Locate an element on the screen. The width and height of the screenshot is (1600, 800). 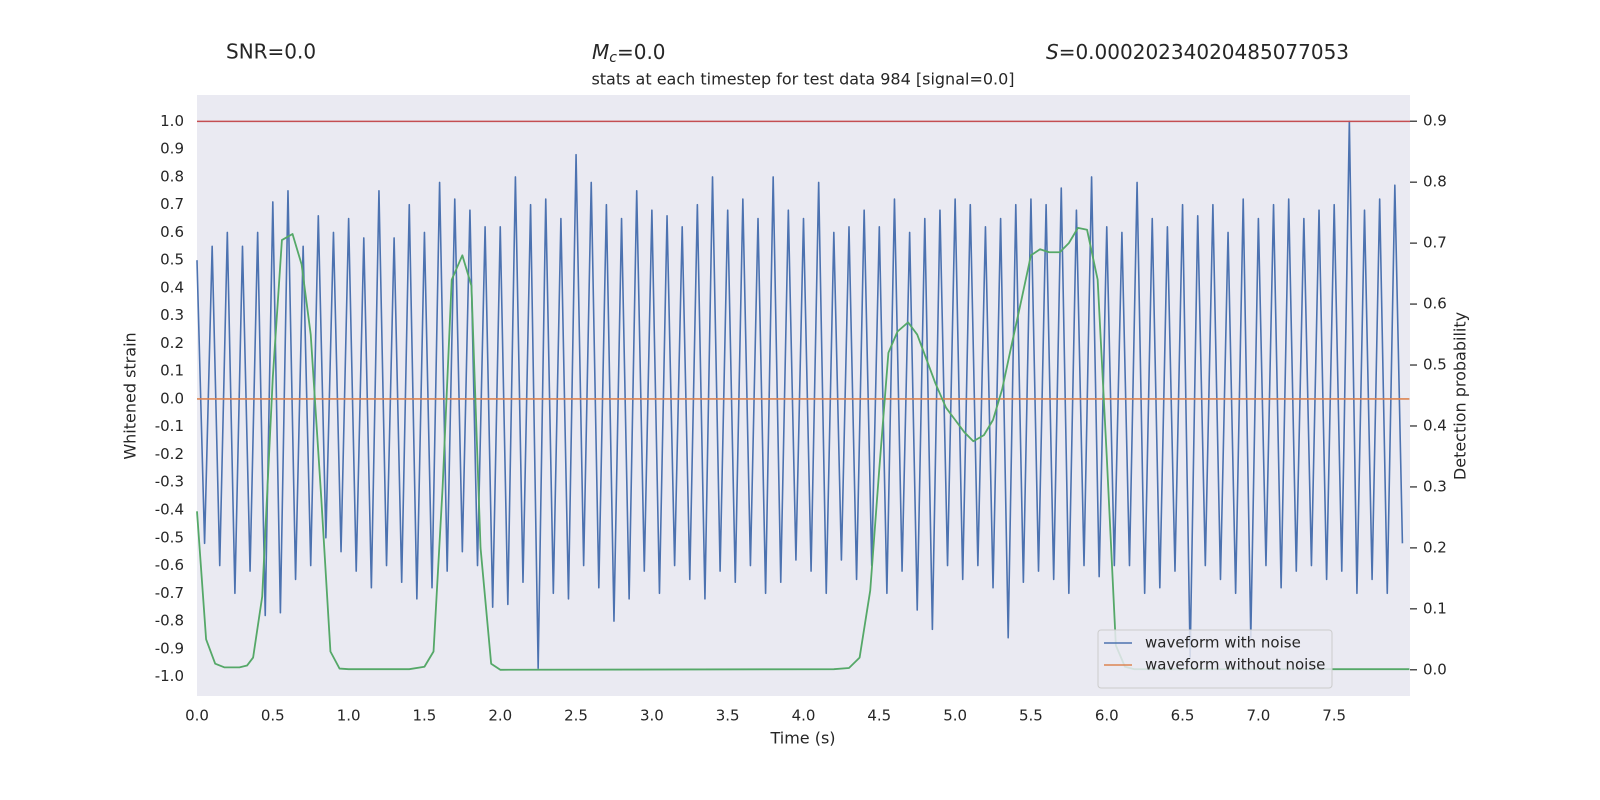
y2-tick-label: 0.4 is located at coordinates (1435, 425).